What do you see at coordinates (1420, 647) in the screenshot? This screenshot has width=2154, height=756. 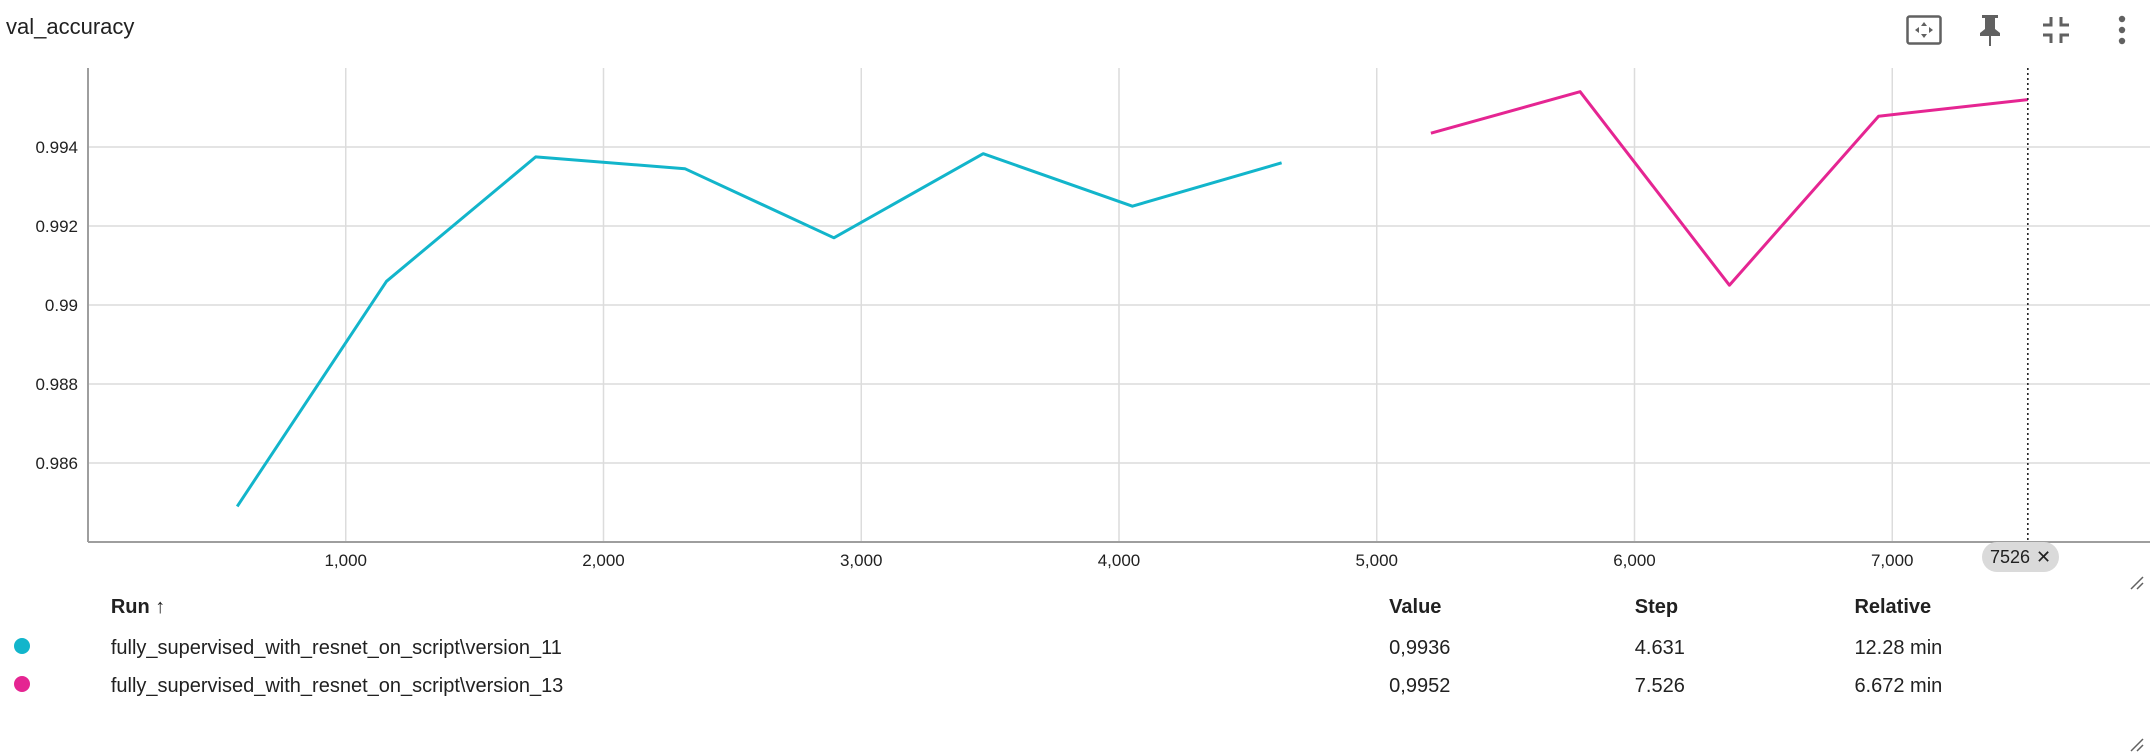 I see `run-value: 0,9936` at bounding box center [1420, 647].